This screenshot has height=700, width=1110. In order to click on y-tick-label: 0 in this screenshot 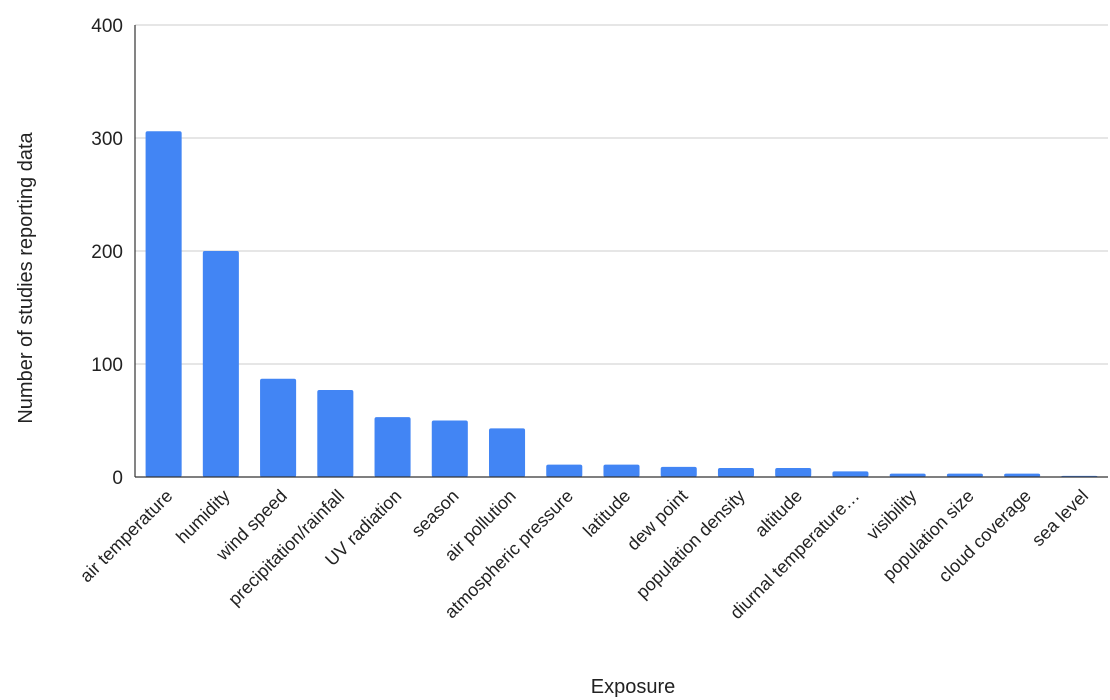, I will do `click(117, 478)`.